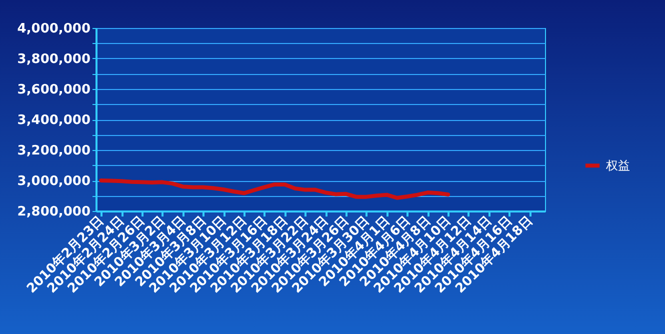 This screenshot has width=665, height=334. I want to click on y-tick-label: 2,800,000, so click(53, 212).